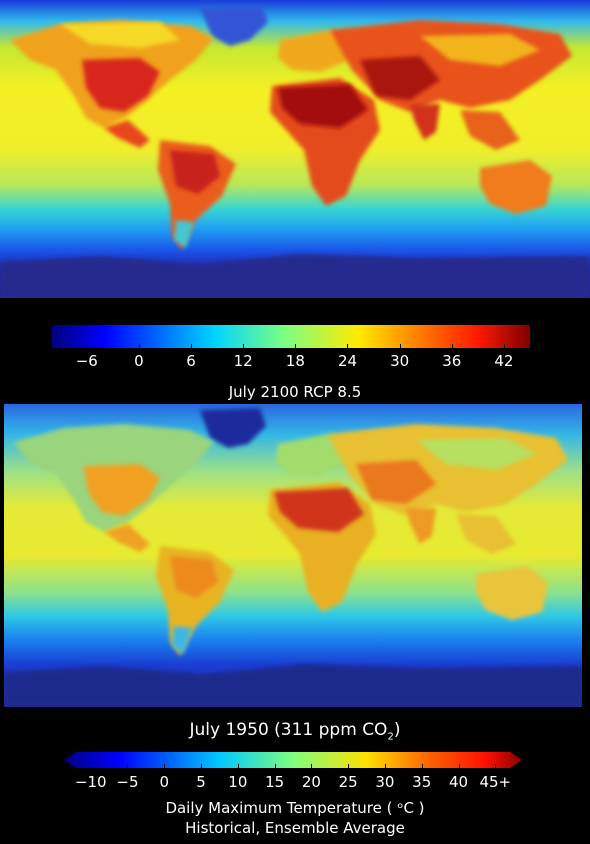 The width and height of the screenshot is (590, 844). Describe the element at coordinates (191, 361) in the screenshot. I see `colorbar-tick-label: 6` at that location.